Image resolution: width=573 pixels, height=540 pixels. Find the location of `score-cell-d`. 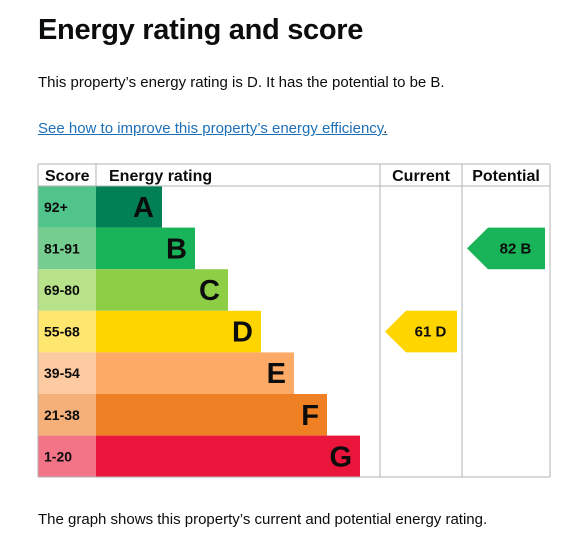

score-cell-d is located at coordinates (67, 331).